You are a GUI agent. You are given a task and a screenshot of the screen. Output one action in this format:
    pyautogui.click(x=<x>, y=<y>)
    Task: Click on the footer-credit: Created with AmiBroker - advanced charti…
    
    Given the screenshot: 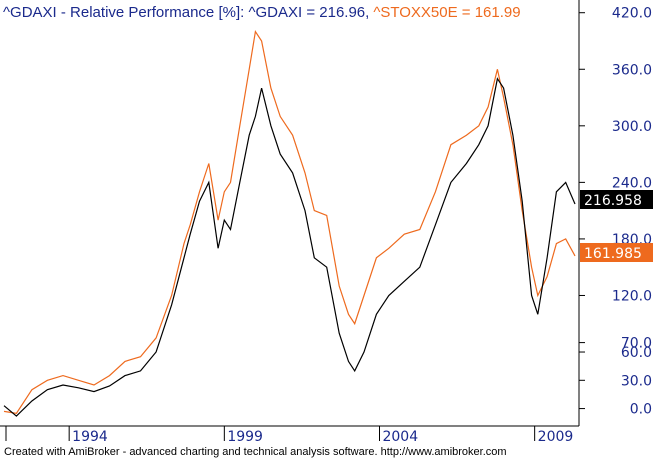 What is the action you would take?
    pyautogui.click(x=255, y=452)
    